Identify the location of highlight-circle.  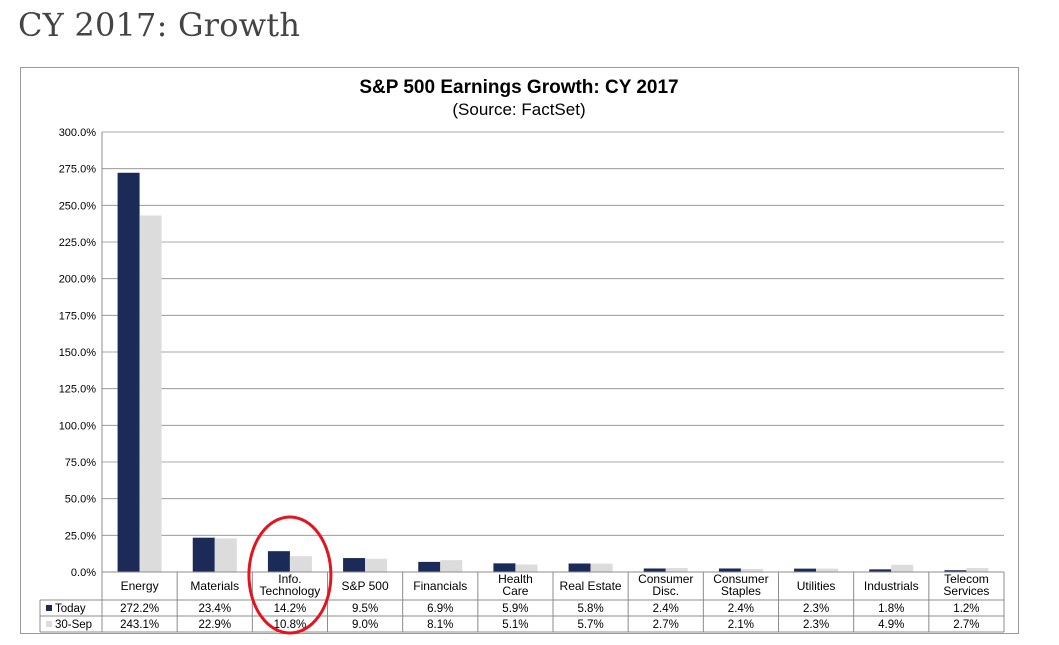
(290, 575).